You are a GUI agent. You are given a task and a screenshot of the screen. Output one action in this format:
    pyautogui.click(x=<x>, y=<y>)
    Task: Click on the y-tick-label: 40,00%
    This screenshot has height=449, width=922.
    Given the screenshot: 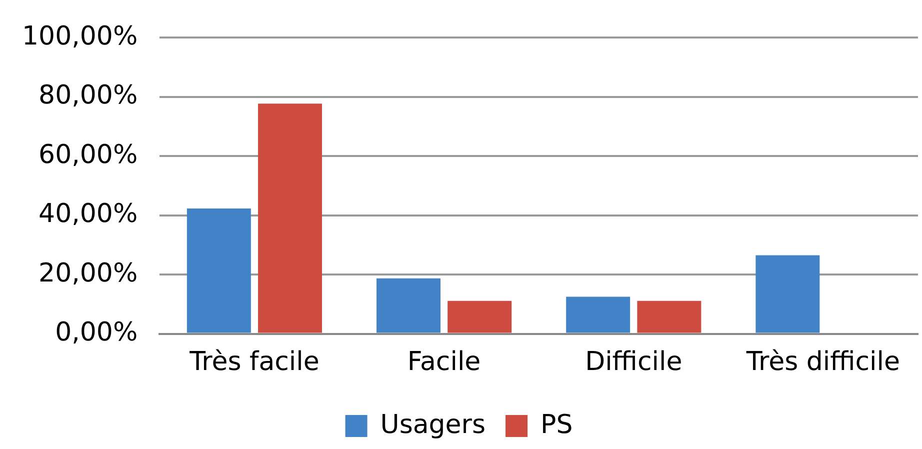 What is the action you would take?
    pyautogui.click(x=88, y=214)
    